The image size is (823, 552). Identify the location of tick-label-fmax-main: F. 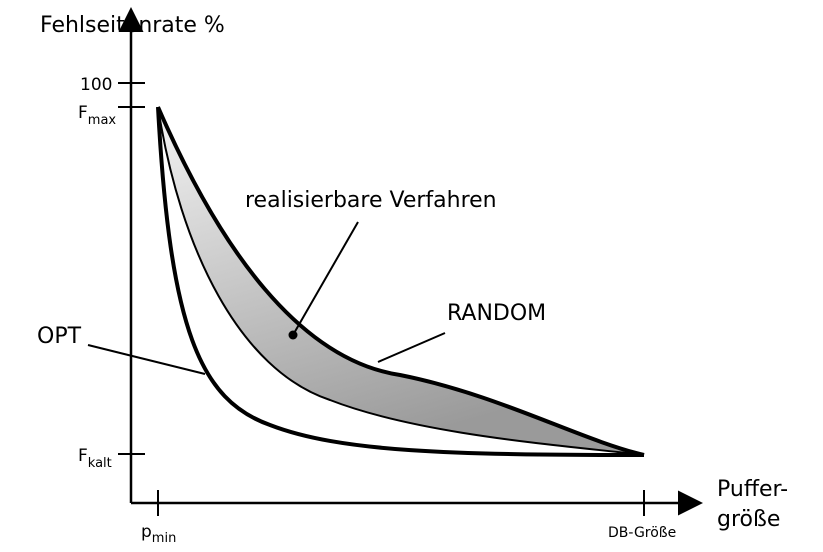
(83, 113).